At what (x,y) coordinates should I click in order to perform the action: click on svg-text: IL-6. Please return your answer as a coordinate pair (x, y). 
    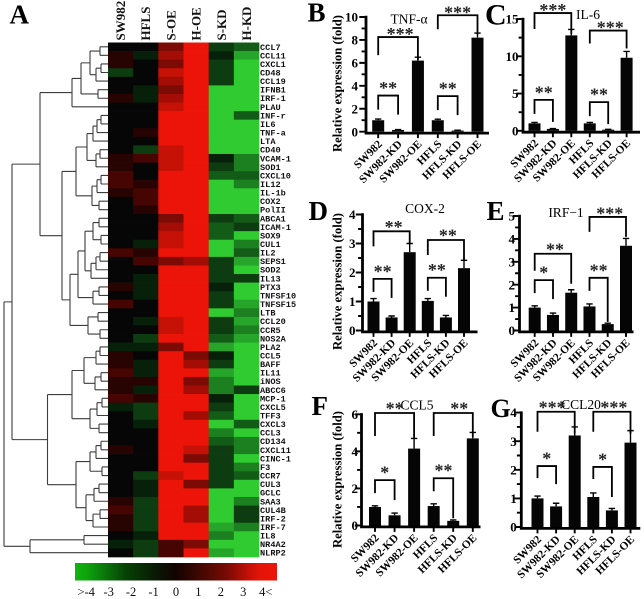
    Looking at the image, I should click on (588, 14).